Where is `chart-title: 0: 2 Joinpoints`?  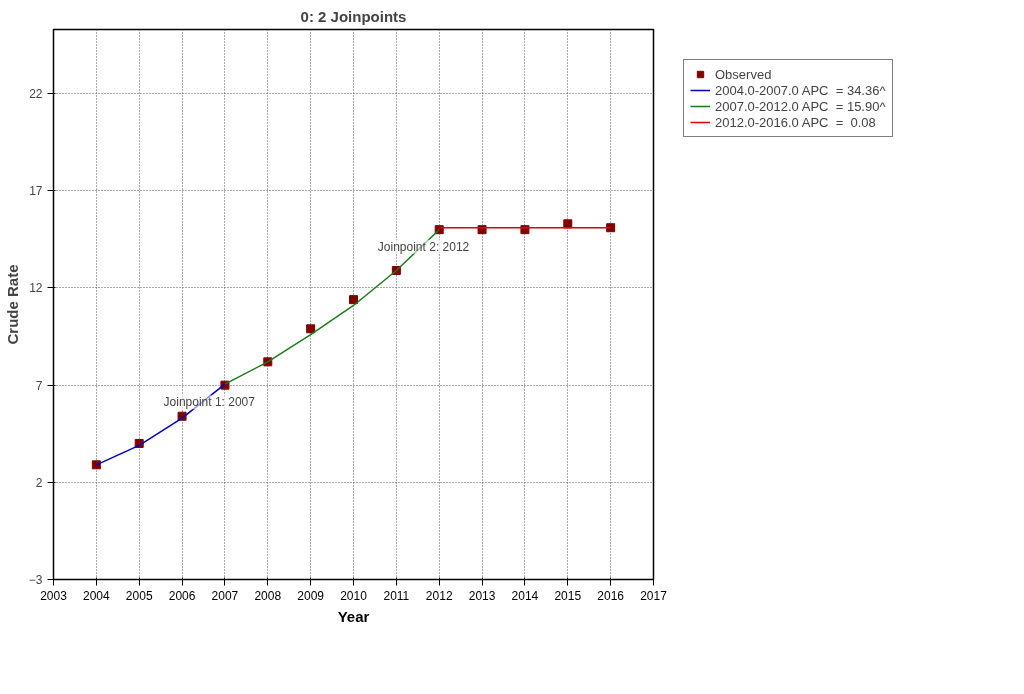 chart-title: 0: 2 Joinpoints is located at coordinates (353, 16).